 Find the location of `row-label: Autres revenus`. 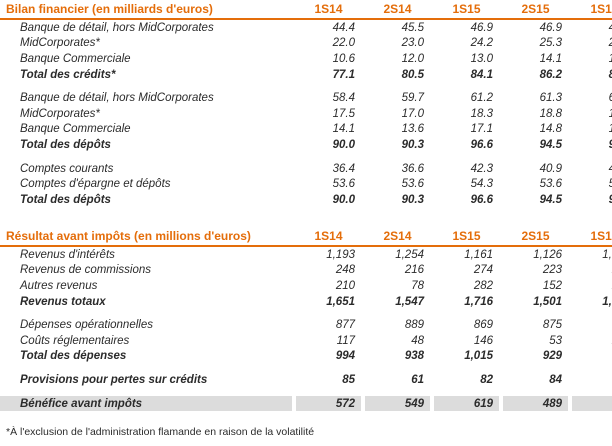

row-label: Autres revenus is located at coordinates (59, 285).